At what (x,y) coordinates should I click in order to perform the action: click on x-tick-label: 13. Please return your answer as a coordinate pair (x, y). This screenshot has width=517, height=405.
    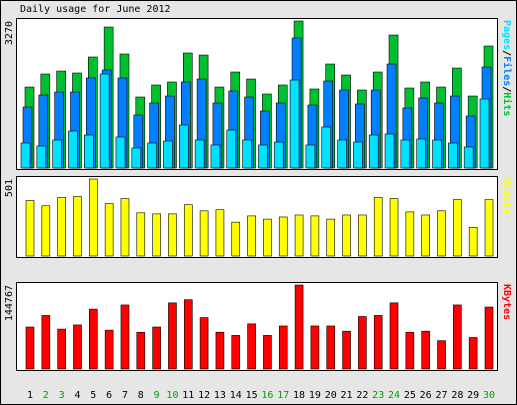
    Looking at the image, I should click on (220, 395).